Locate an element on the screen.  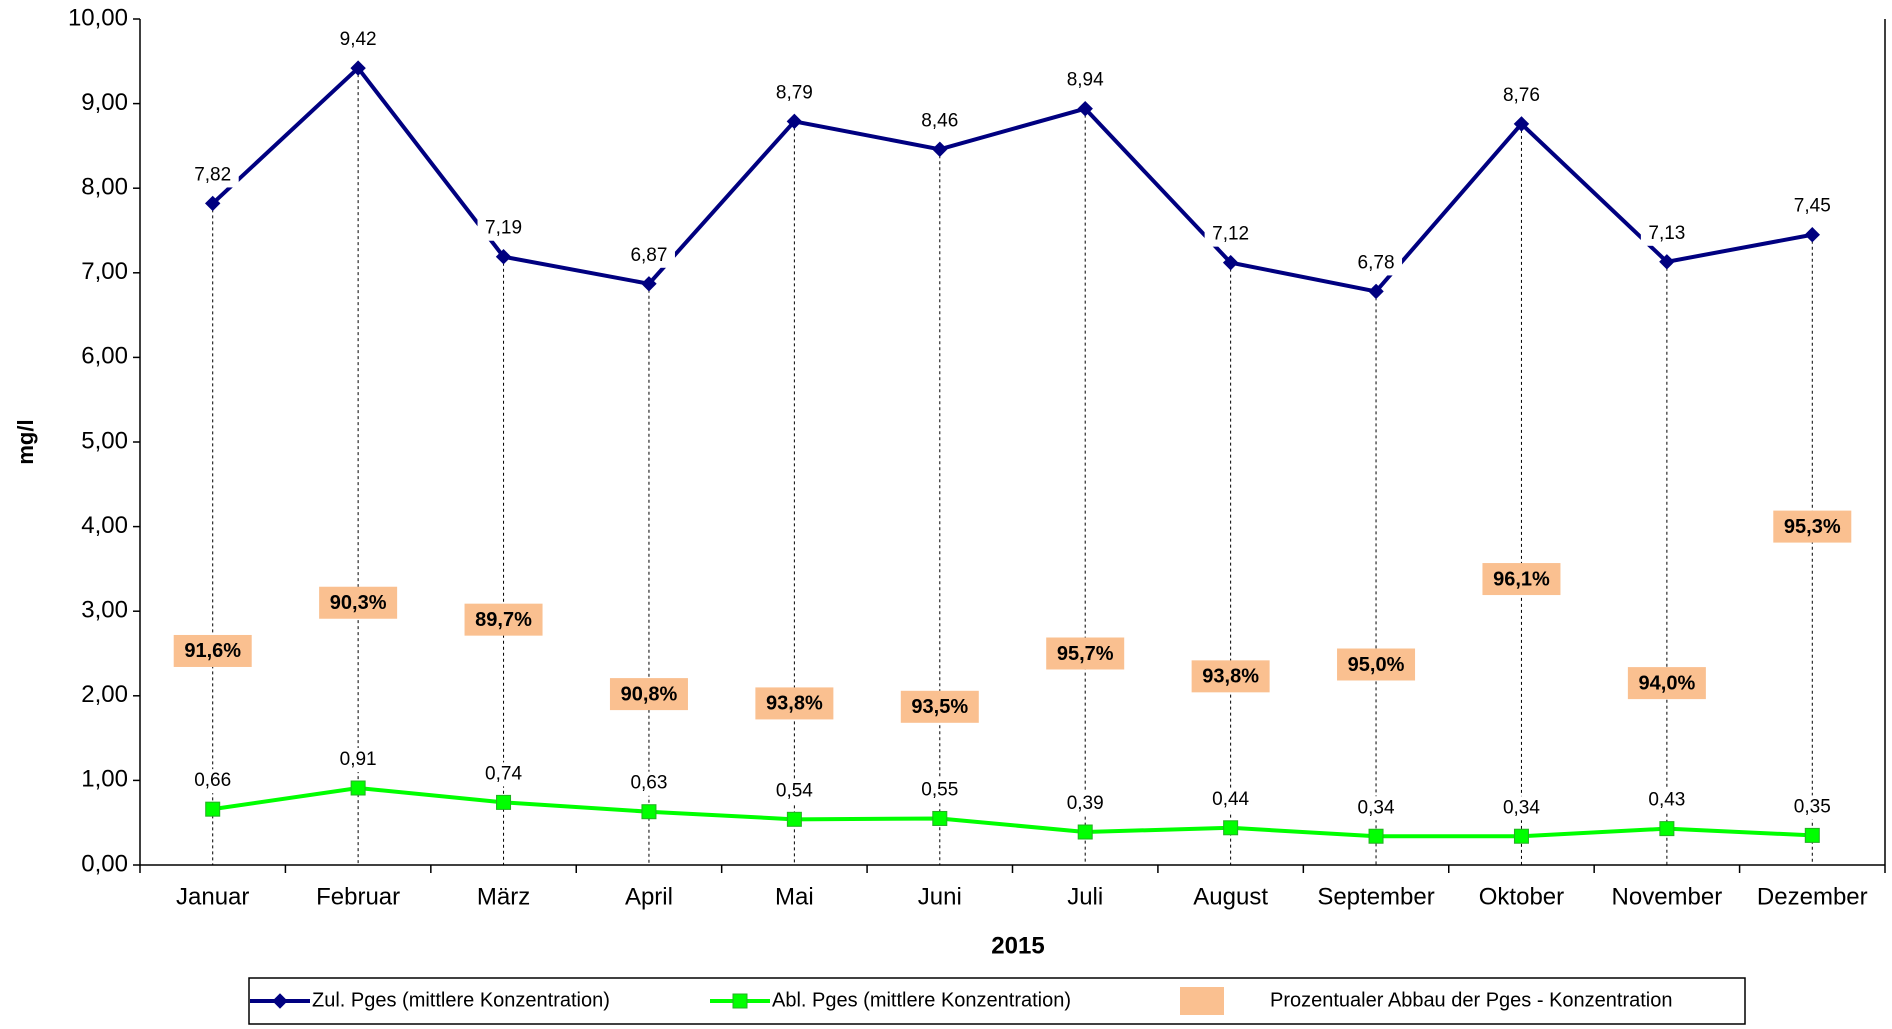
y-tick-label: 8,00 is located at coordinates (104, 187).